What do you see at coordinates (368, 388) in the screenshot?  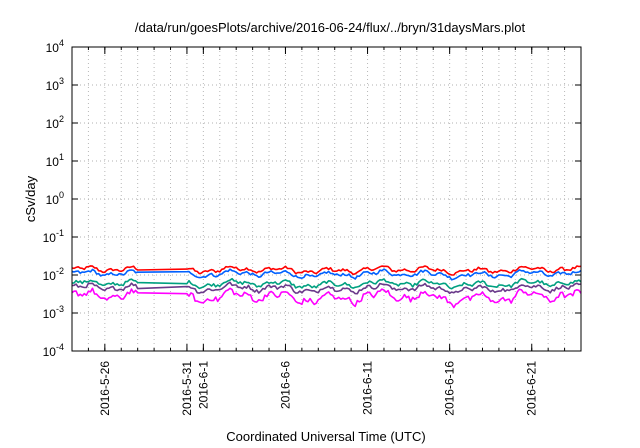 I see `x-tick-label: 2016-6-11` at bounding box center [368, 388].